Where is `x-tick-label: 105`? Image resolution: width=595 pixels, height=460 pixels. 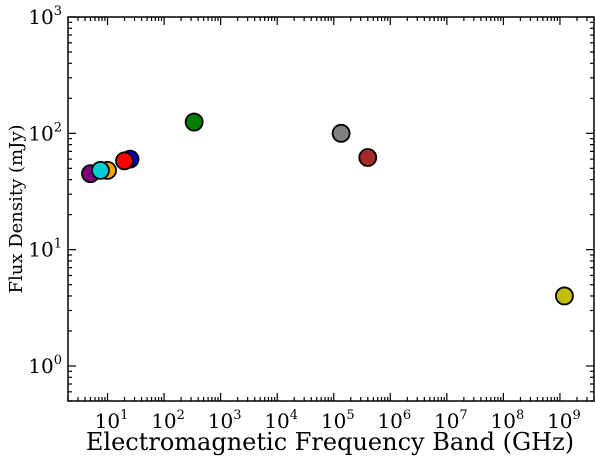
x-tick-label: 105 is located at coordinates (338, 420).